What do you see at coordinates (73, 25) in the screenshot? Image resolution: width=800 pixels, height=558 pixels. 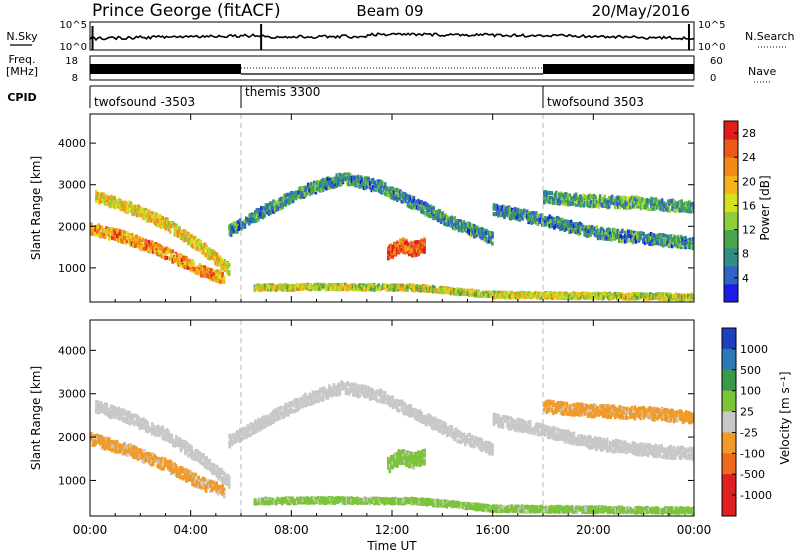 I see `nsky-tick-top: 10^5` at bounding box center [73, 25].